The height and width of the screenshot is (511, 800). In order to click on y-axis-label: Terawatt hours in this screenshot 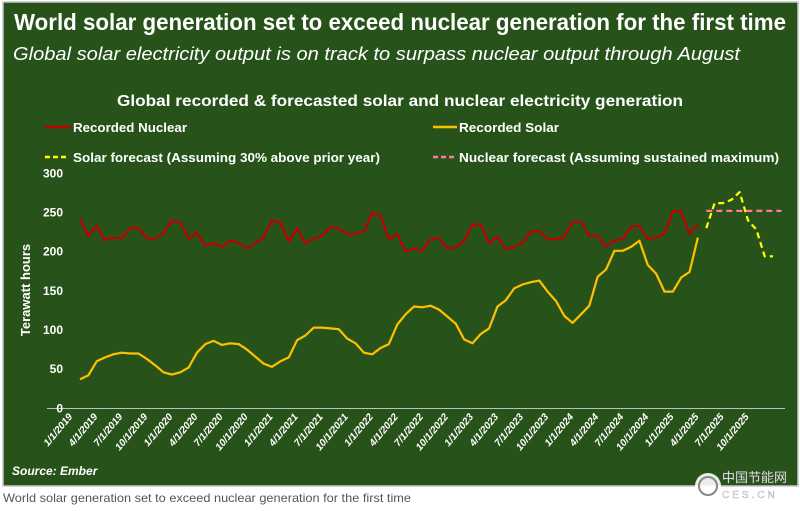, I will do `click(25, 290)`.